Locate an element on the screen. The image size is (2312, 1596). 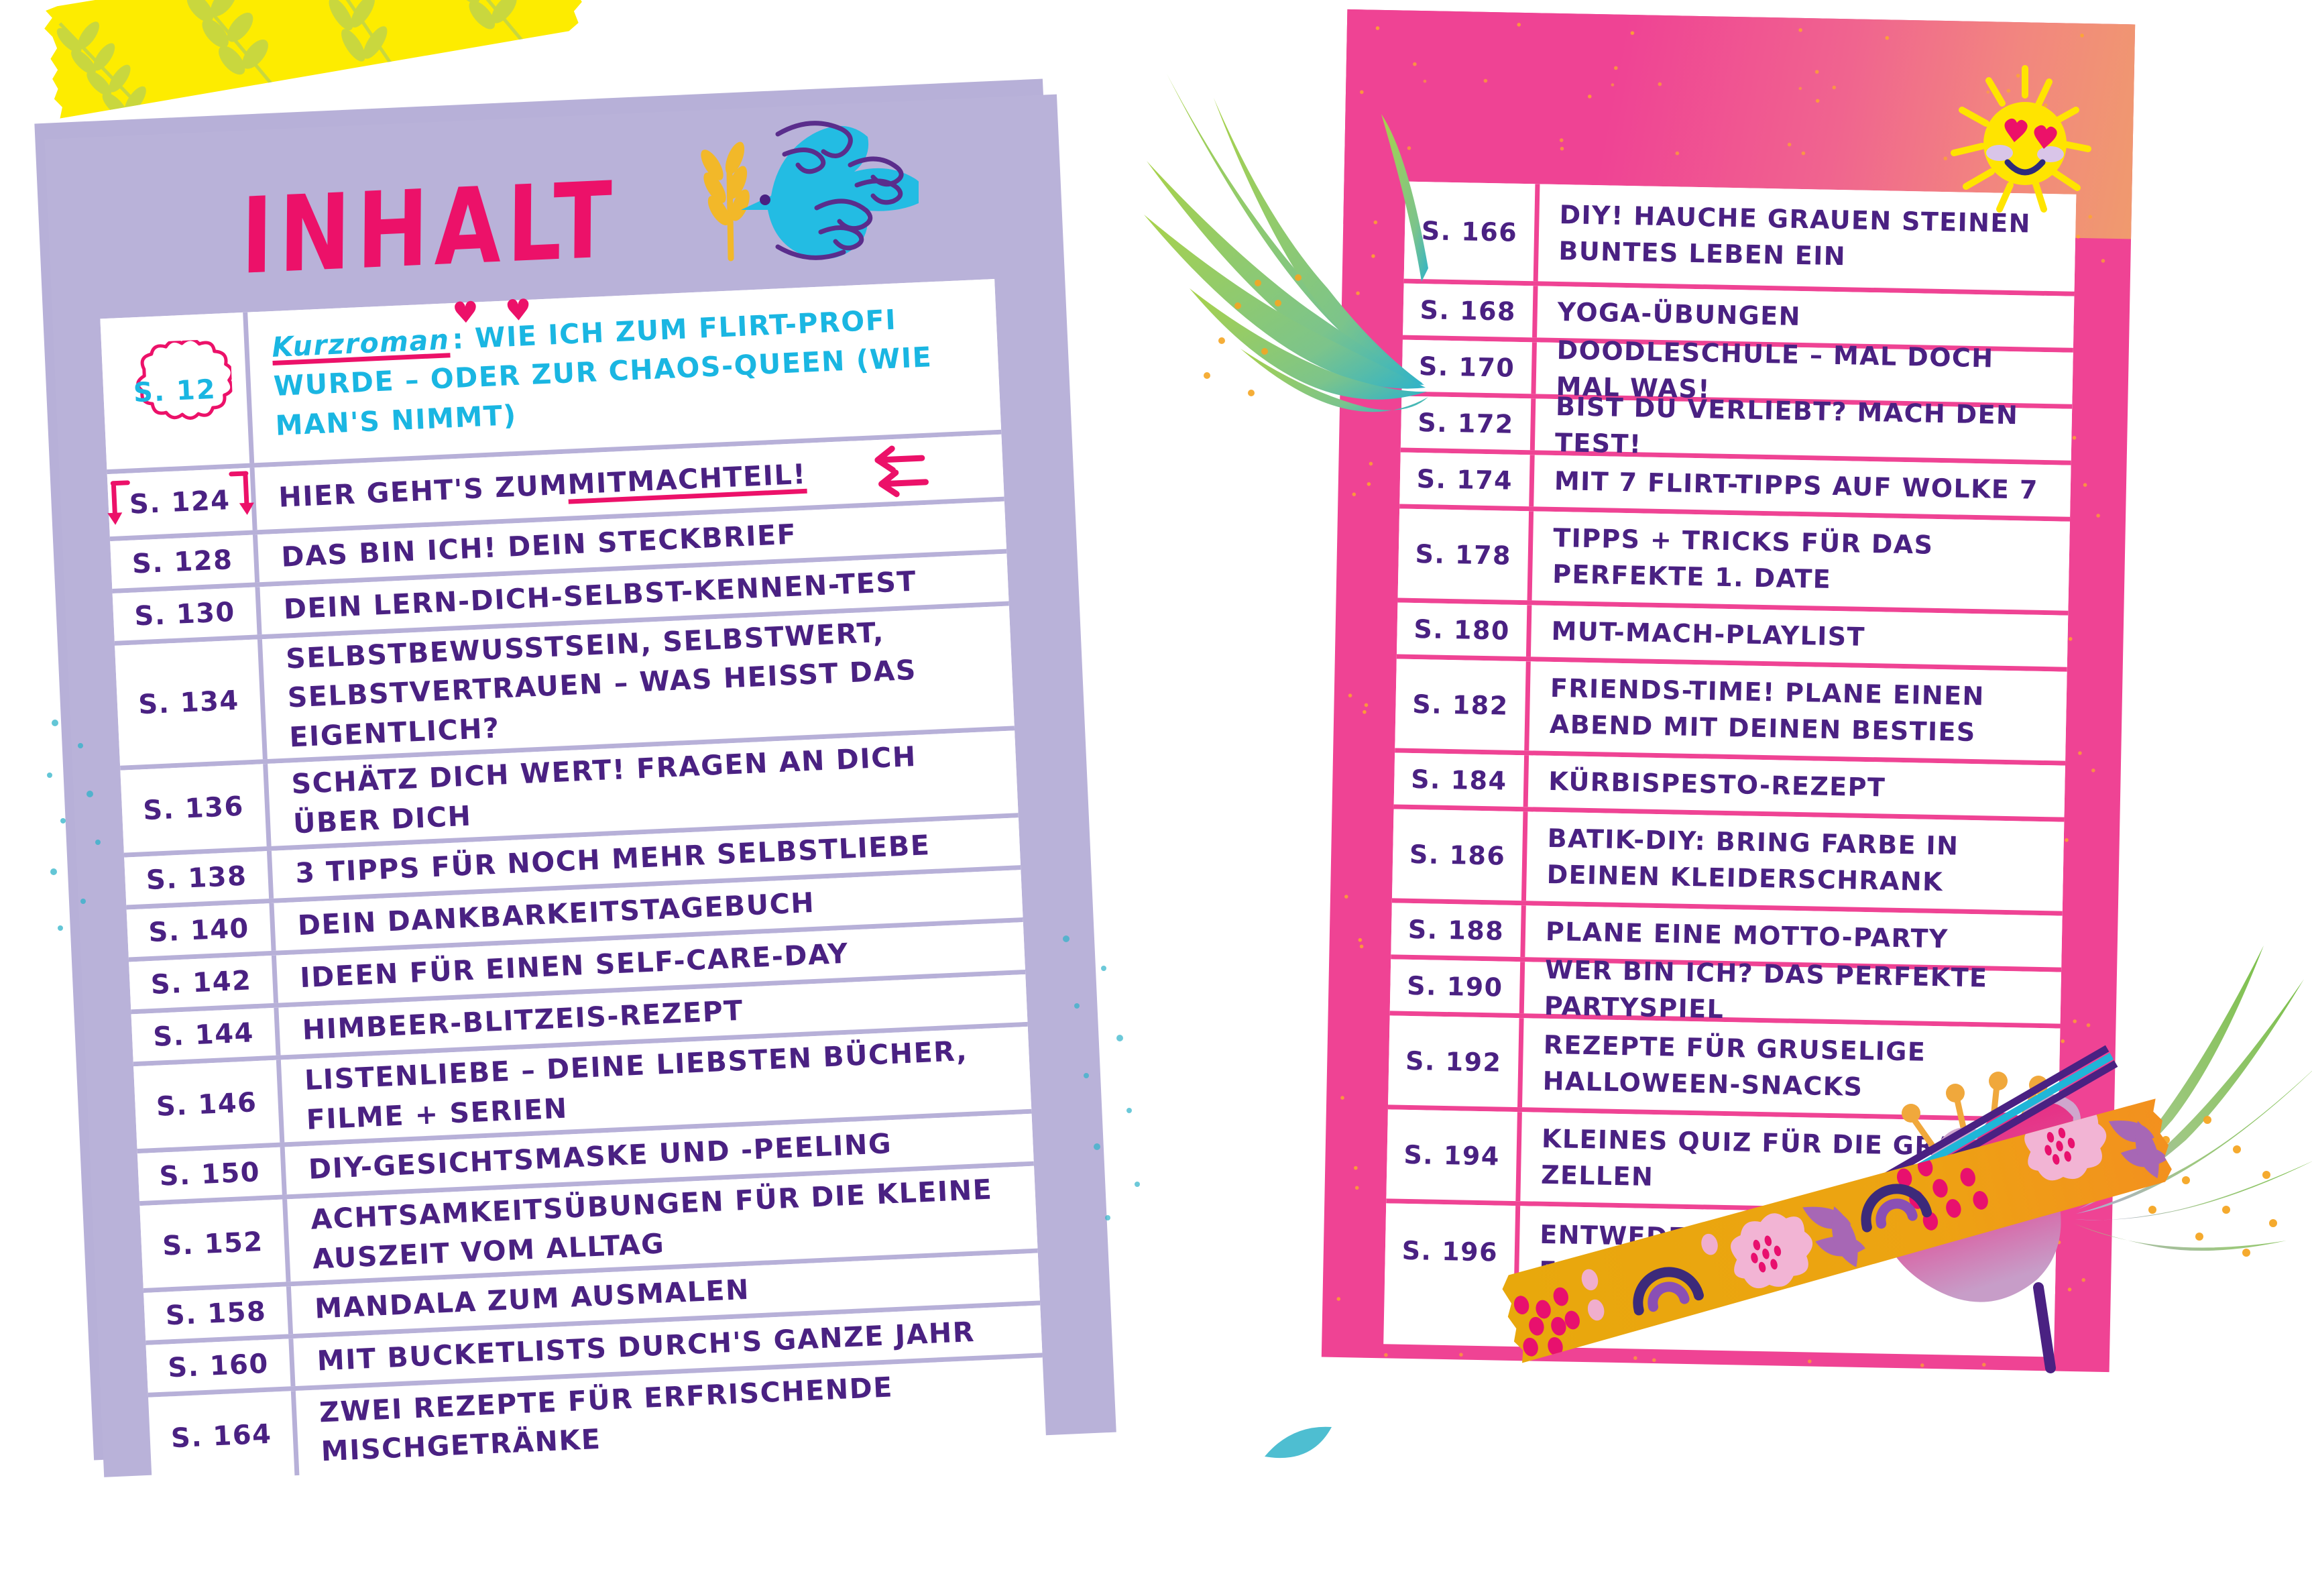
page-number-cell: S. 140 is located at coordinates (201, 930).